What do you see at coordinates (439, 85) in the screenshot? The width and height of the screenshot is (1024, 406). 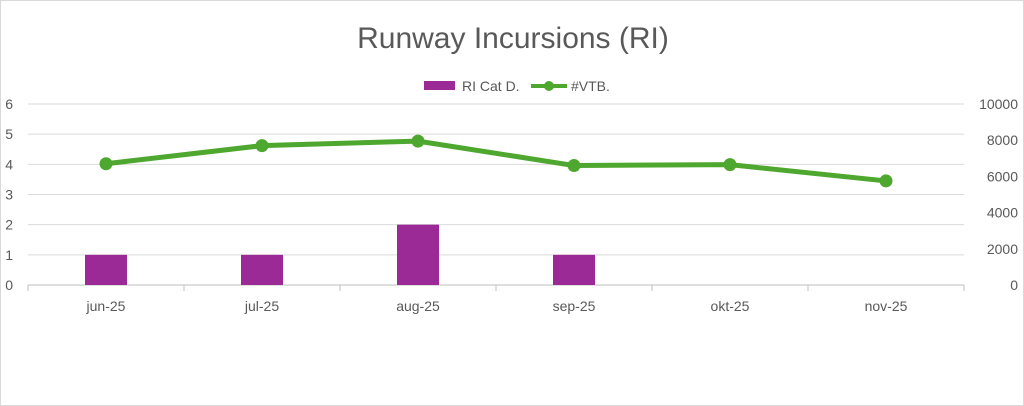 I see `legend-swatch-ri-cat-d` at bounding box center [439, 85].